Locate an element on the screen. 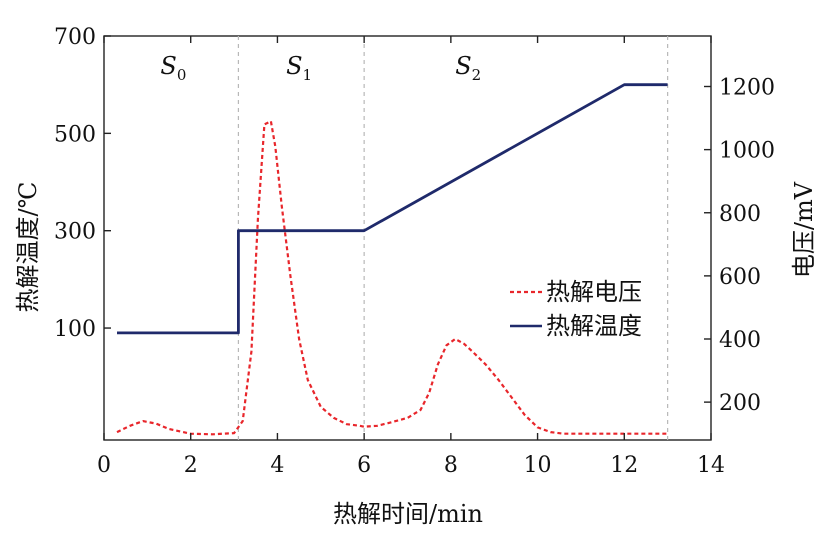 The height and width of the screenshot is (541, 833). y-axis-title: 热解温度/℃ is located at coordinates (28, 247).